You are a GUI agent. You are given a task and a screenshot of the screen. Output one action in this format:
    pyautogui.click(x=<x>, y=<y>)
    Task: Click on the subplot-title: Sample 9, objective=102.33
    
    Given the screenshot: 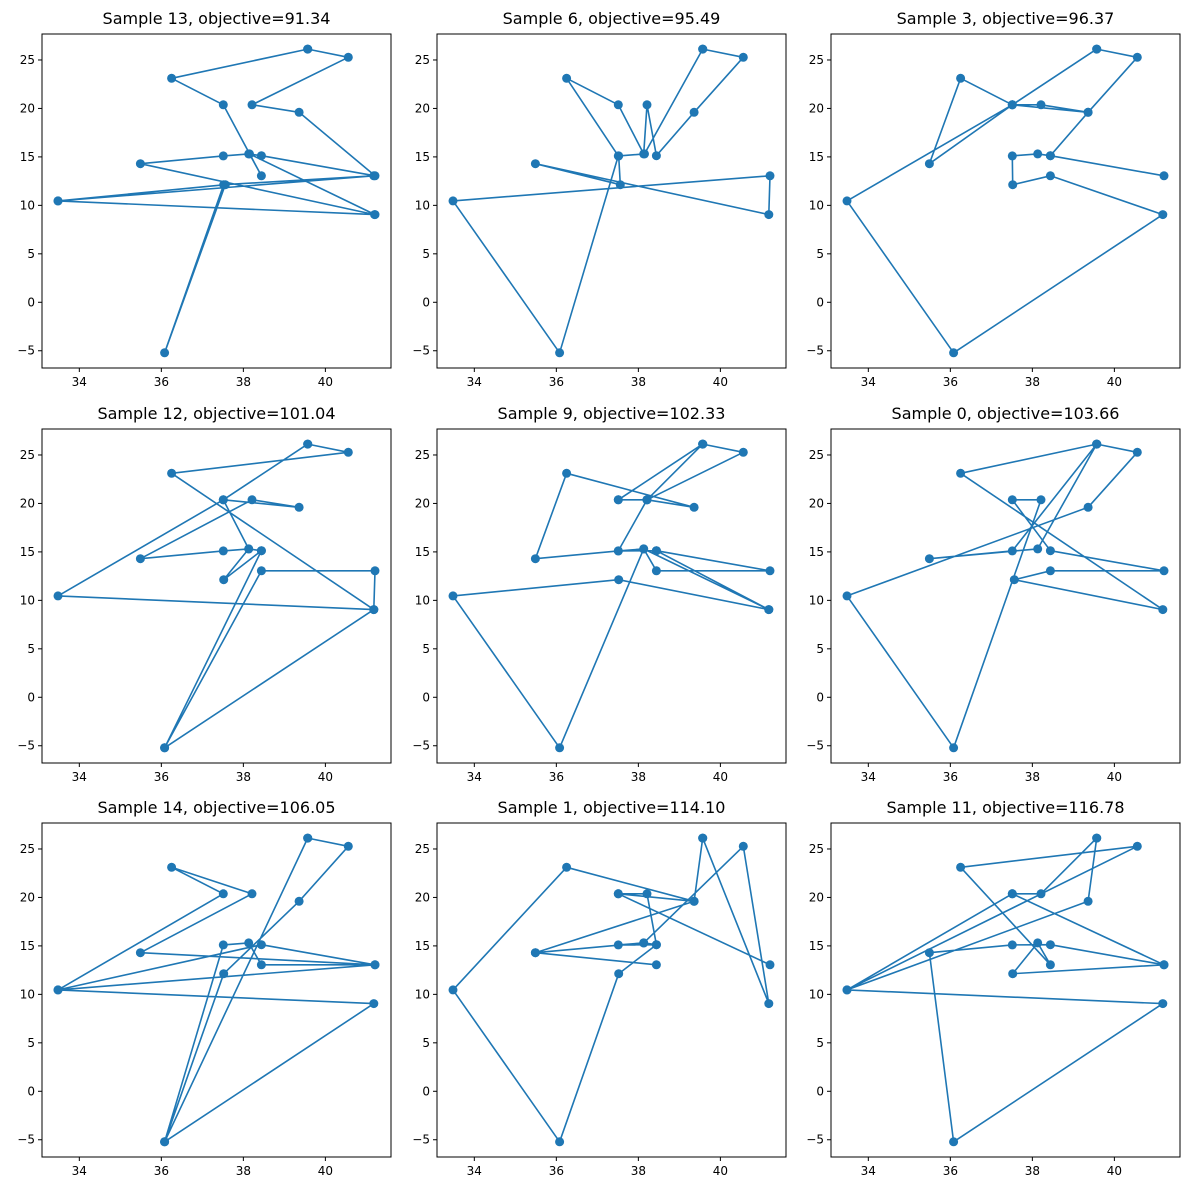 What is the action you would take?
    pyautogui.click(x=612, y=413)
    